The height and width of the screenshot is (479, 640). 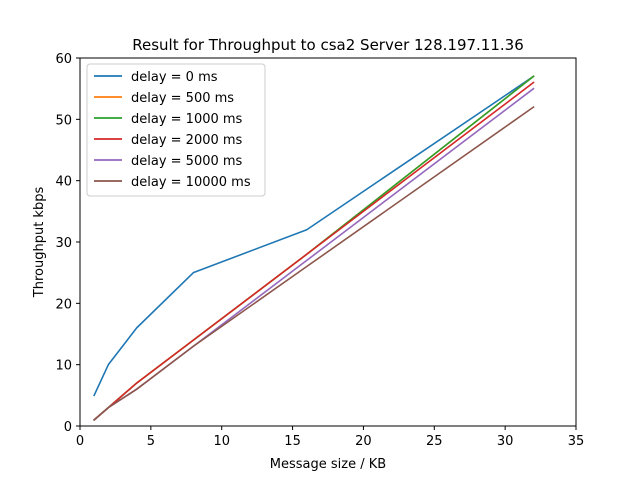 What do you see at coordinates (68, 427) in the screenshot?
I see `y-tick-label: 0` at bounding box center [68, 427].